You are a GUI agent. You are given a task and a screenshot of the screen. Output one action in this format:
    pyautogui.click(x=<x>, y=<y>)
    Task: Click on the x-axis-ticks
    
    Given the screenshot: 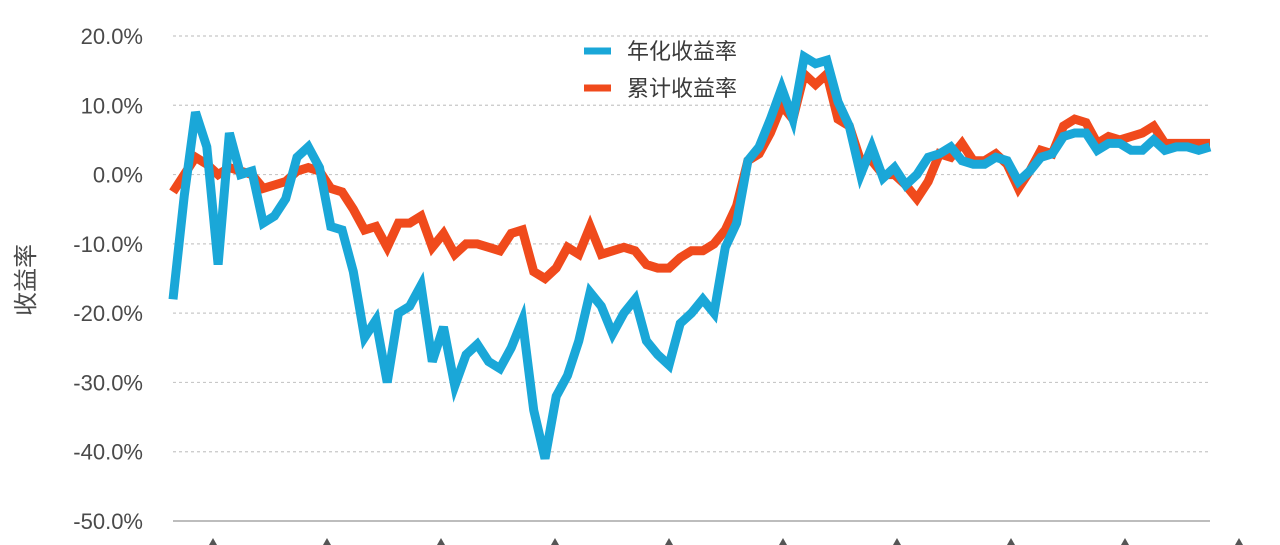 What is the action you would take?
    pyautogui.click(x=726, y=541)
    